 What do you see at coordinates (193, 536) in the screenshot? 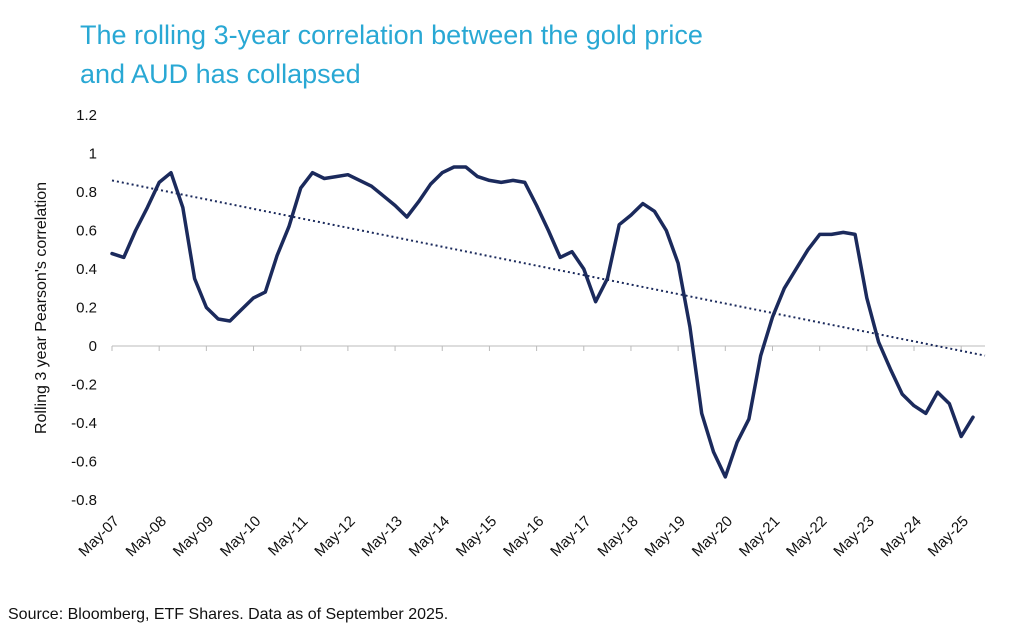
I see `x-tick-label: May-09` at bounding box center [193, 536].